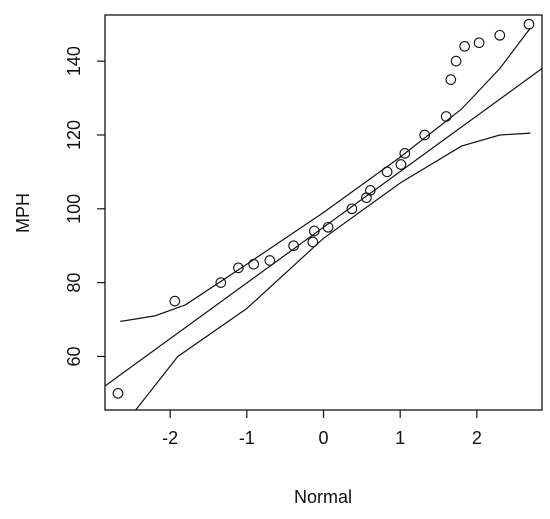 The height and width of the screenshot is (519, 550). I want to click on y-tick-label: 80, so click(74, 283).